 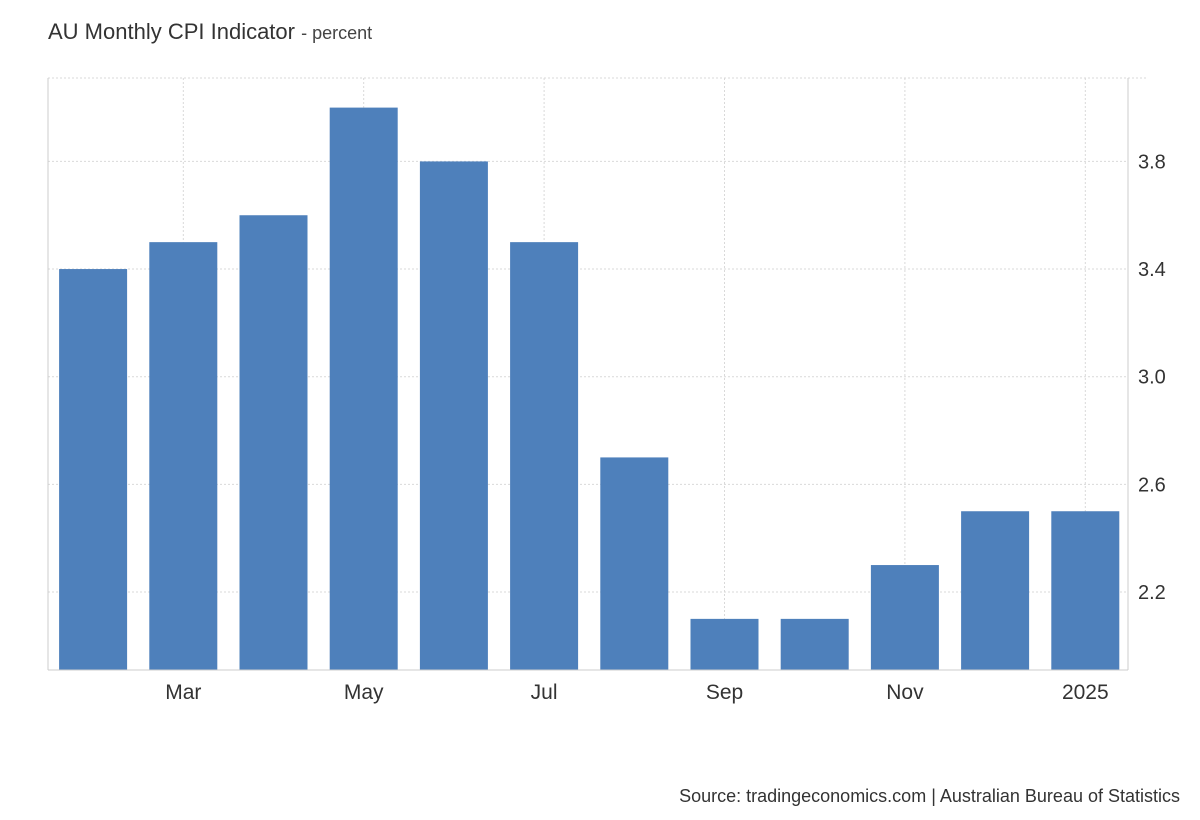 I want to click on x-tick-label: Mar, so click(x=183, y=692).